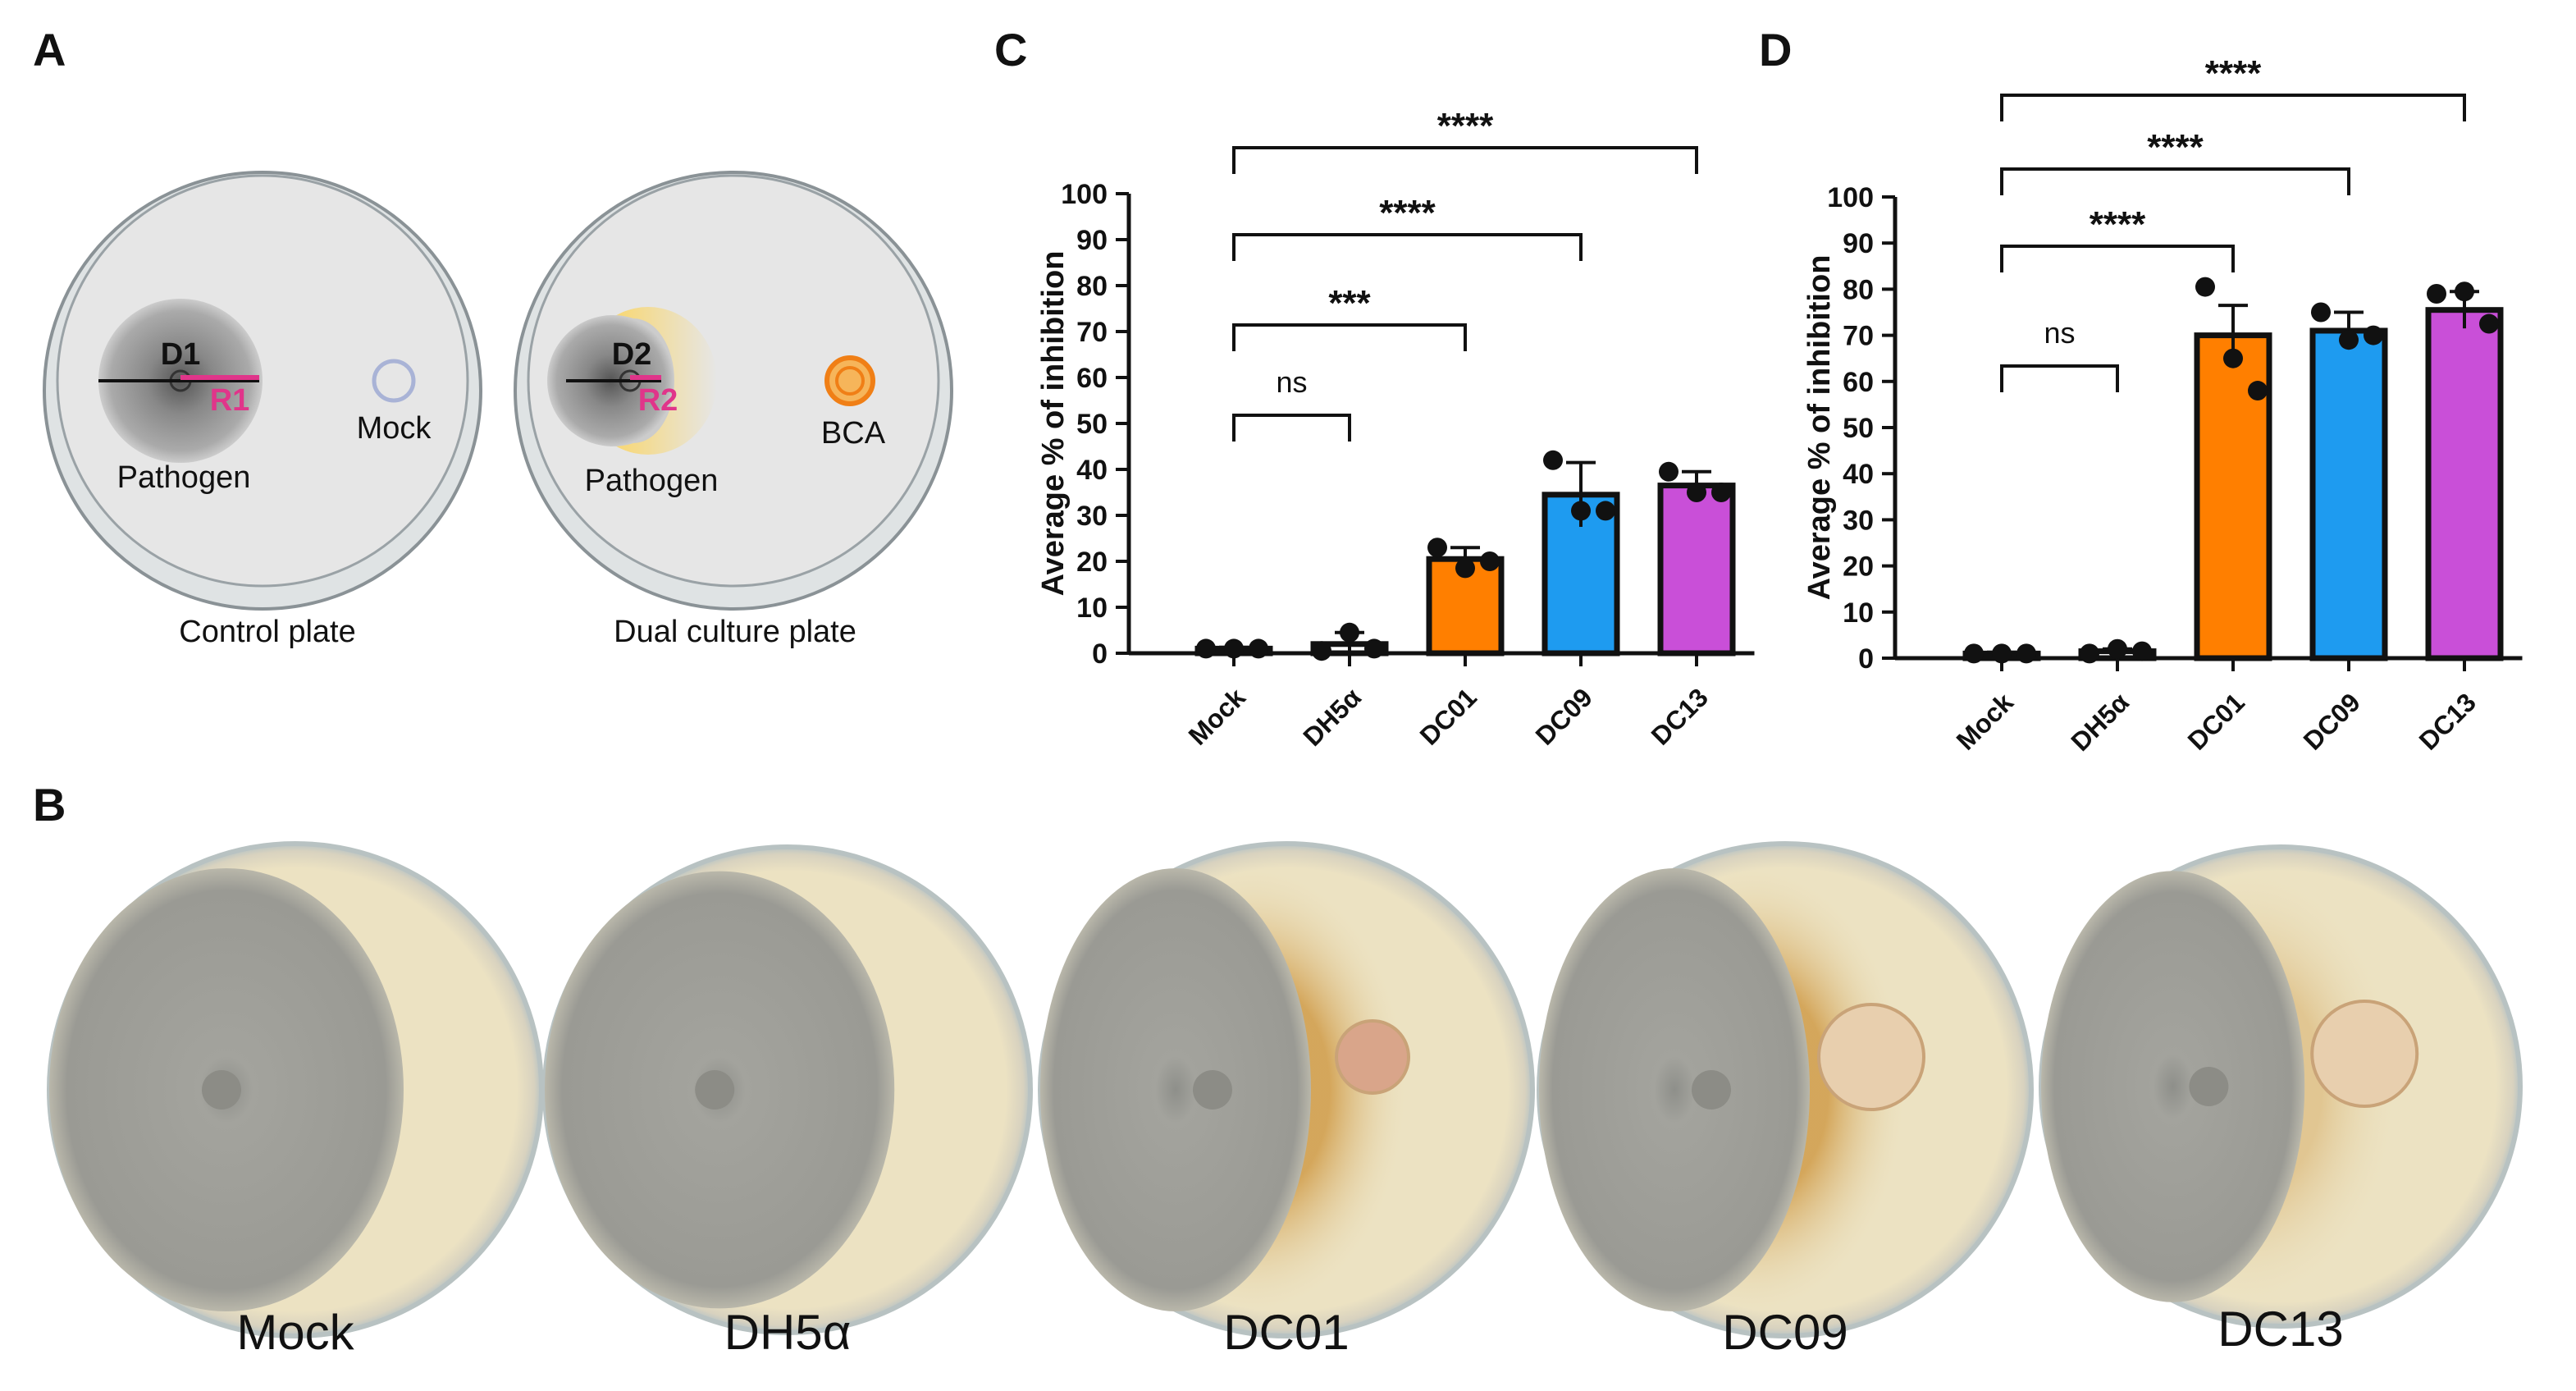 This screenshot has height=1391, width=2576. Describe the element at coordinates (1775, 50) in the screenshot. I see `panel-label: D` at that location.